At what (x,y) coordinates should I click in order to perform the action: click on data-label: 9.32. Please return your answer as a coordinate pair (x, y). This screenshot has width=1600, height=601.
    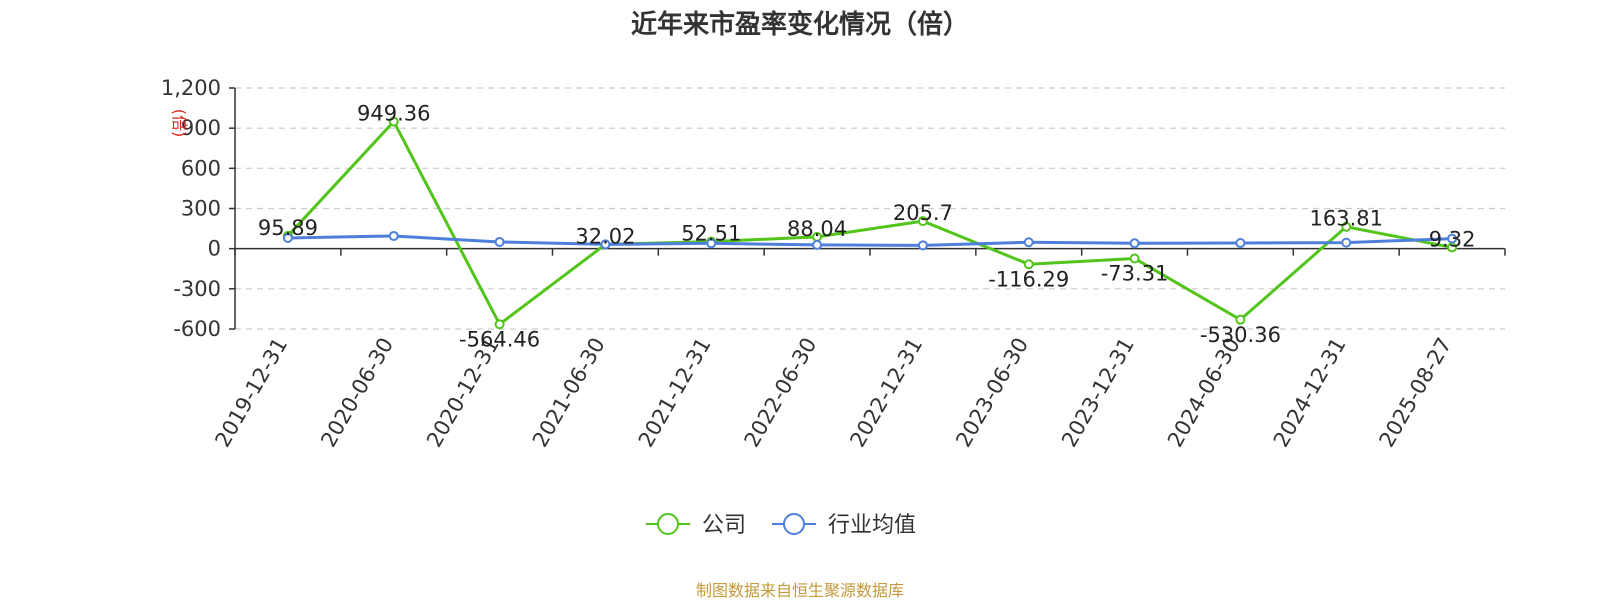
    Looking at the image, I should click on (1452, 239).